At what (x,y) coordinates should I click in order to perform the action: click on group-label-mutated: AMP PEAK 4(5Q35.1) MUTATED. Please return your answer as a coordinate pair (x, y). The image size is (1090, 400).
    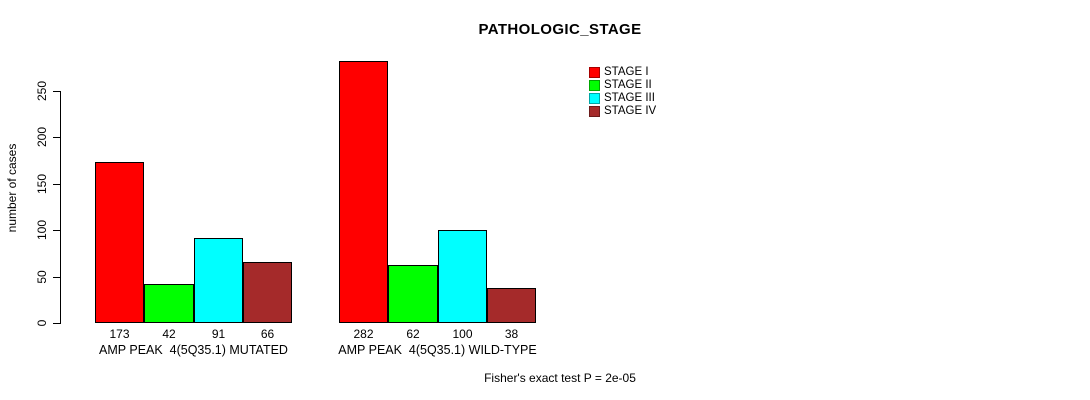
    Looking at the image, I should click on (193, 350).